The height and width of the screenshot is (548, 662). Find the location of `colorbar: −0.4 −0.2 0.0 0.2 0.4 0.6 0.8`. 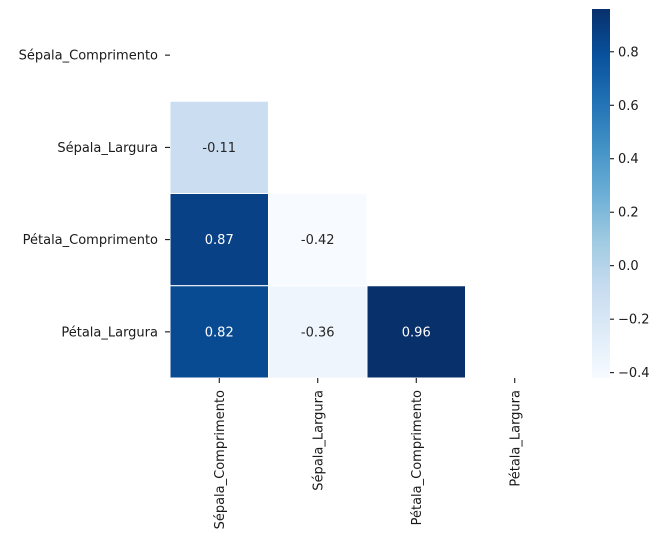

colorbar: −0.4 −0.2 0.0 0.2 0.4 0.6 0.8 is located at coordinates (621, 195).